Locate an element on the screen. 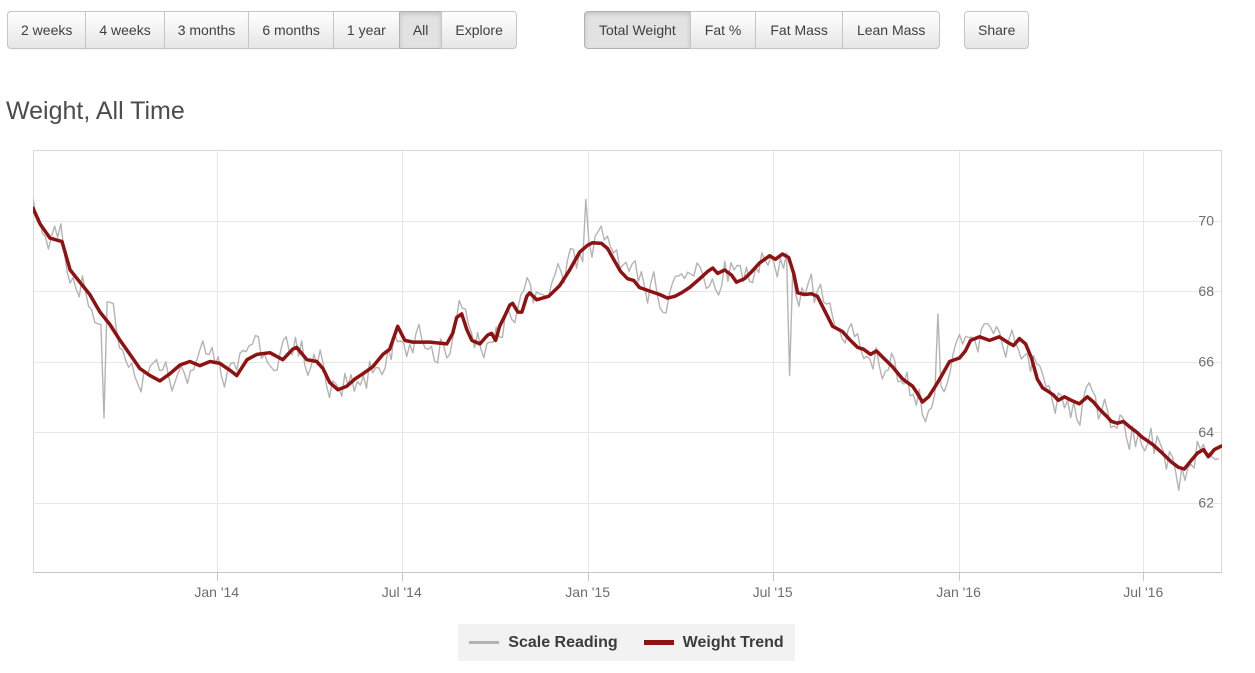 The width and height of the screenshot is (1255, 673). y-axis-label: 64 is located at coordinates (1206, 432).